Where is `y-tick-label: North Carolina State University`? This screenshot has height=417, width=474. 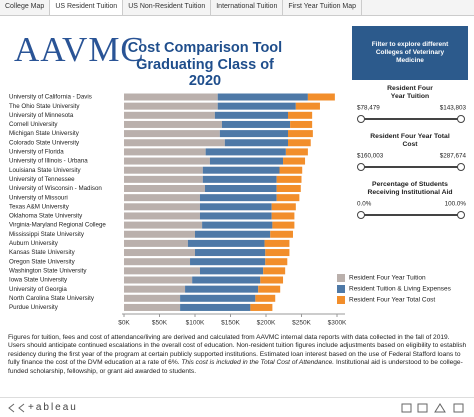 y-tick-label: North Carolina State University is located at coordinates (52, 298).